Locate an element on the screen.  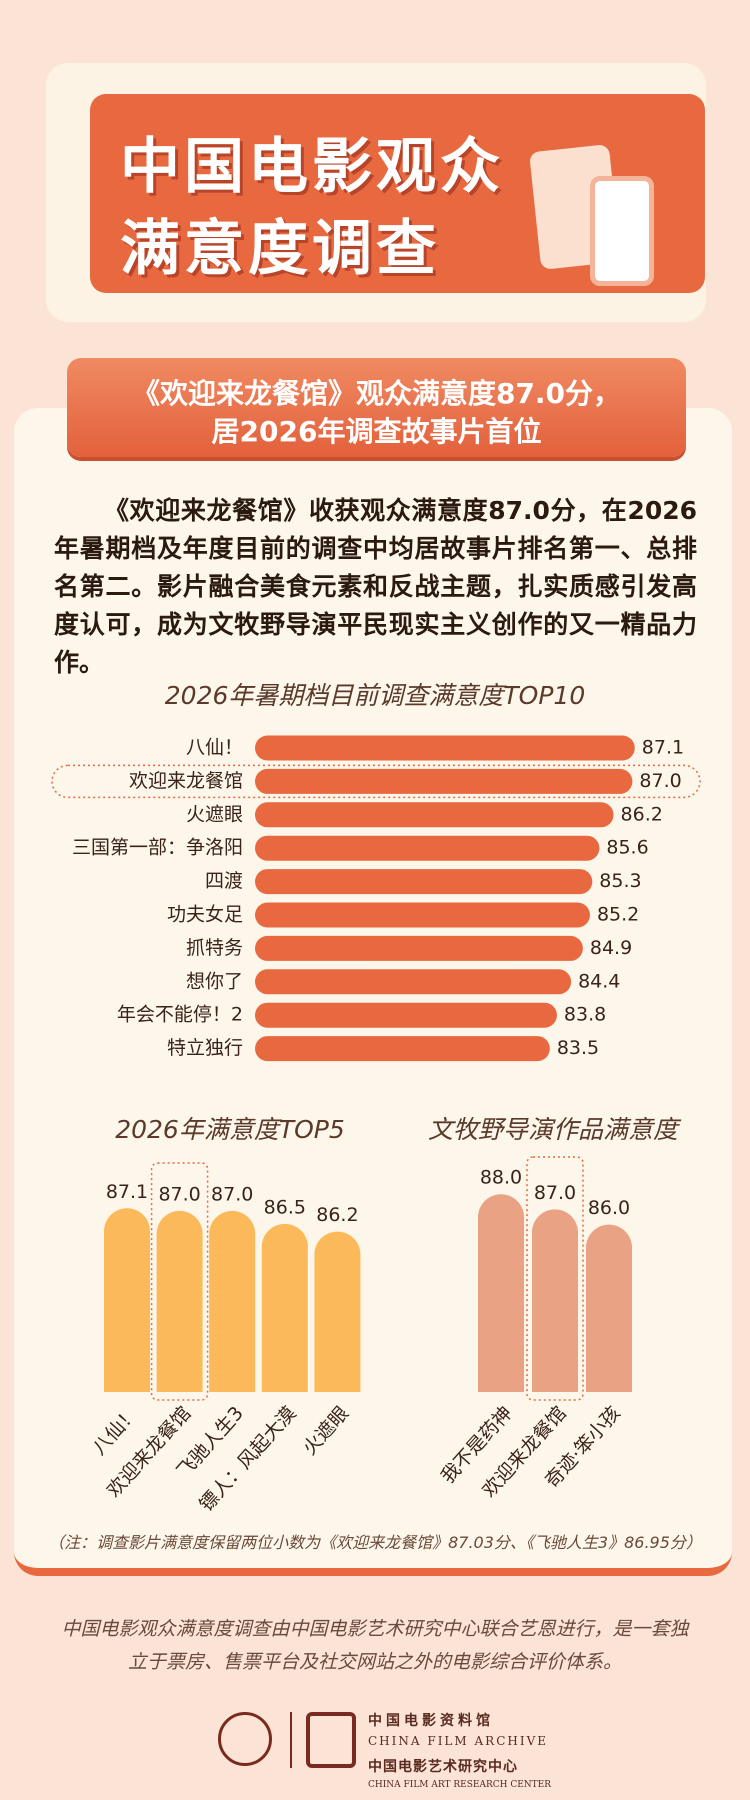
chart-title: 文牧野导演作品满意度 is located at coordinates (555, 1129).